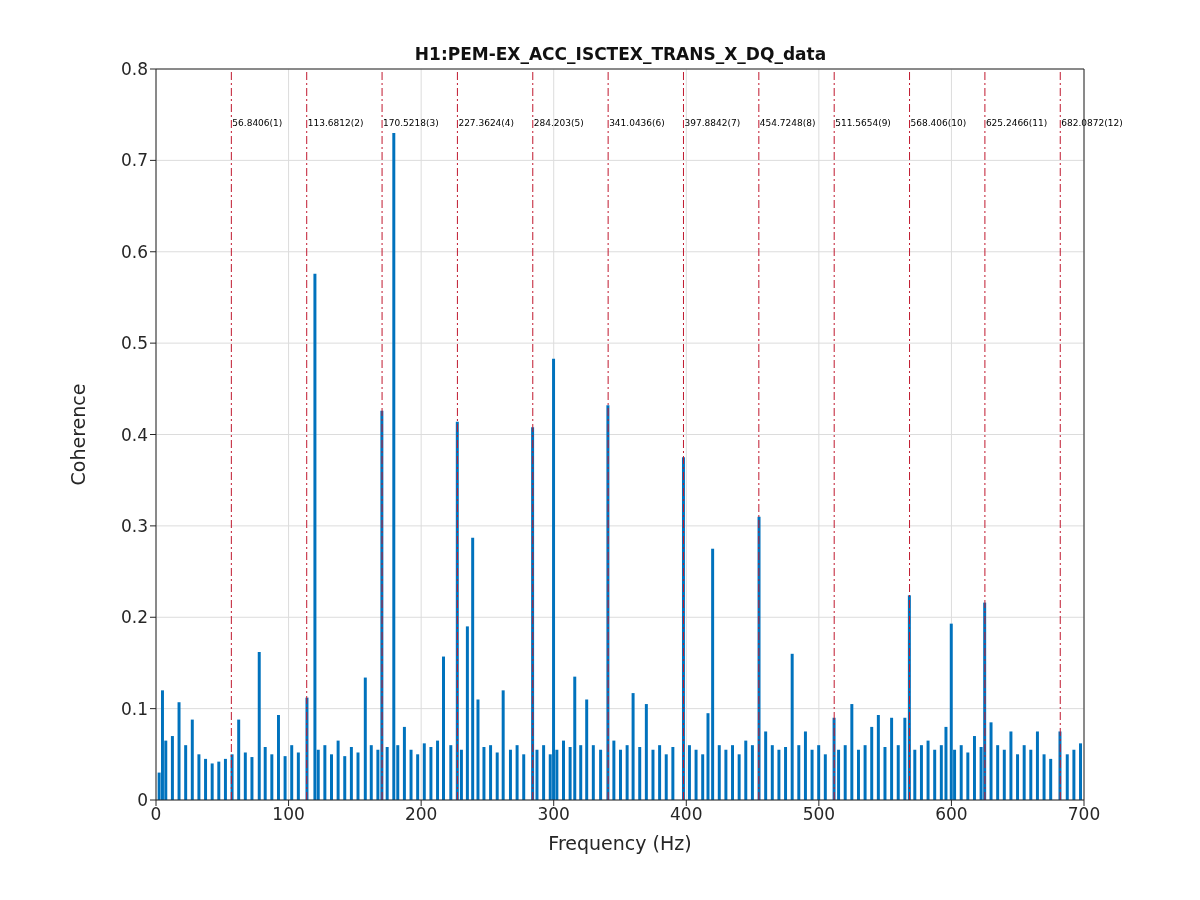 This screenshot has height=900, width=1200. Describe the element at coordinates (637, 123) in the screenshot. I see `ref-line-label: 341.0436(6)` at that location.